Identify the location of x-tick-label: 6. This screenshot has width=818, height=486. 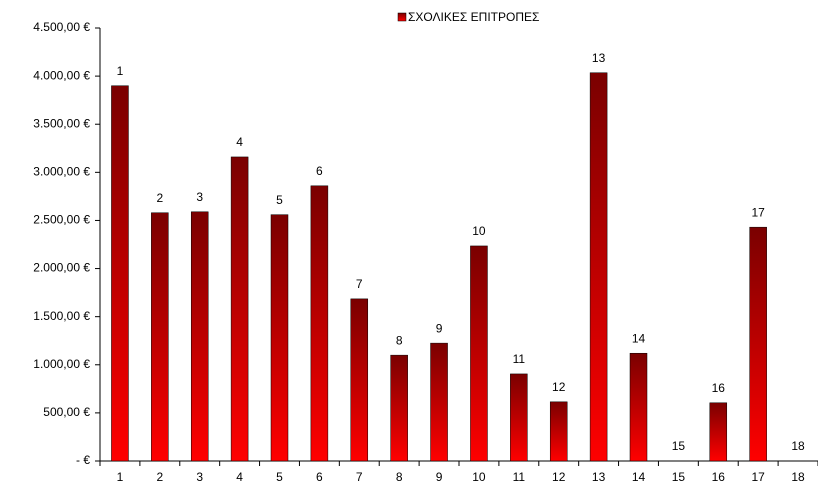
(319, 477).